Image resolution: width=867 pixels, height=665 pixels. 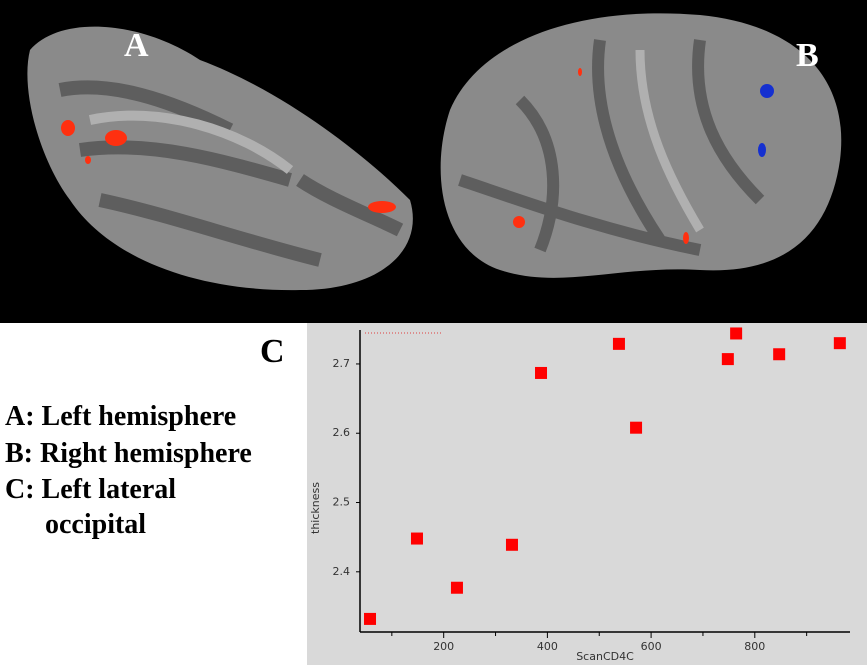 I want to click on legend-line: B: Right hemisphere, so click(x=128, y=453).